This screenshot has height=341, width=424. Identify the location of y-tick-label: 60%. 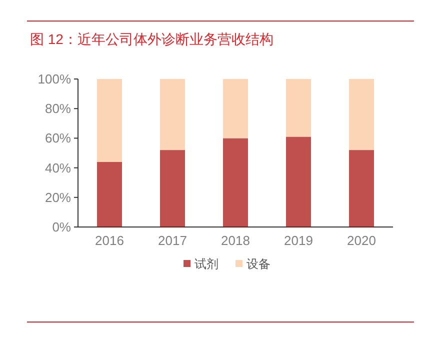
(58, 138).